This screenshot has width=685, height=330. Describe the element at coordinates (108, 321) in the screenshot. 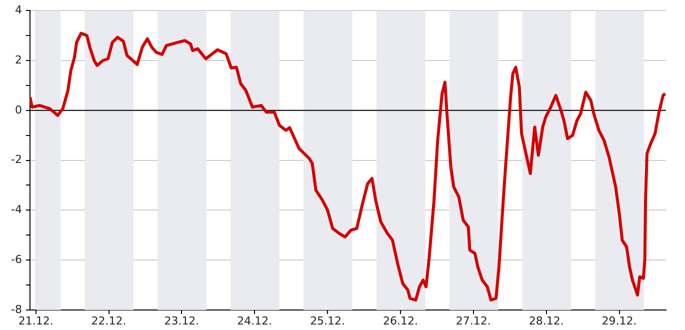

I see `x-tick-label: 22.12.` at that location.